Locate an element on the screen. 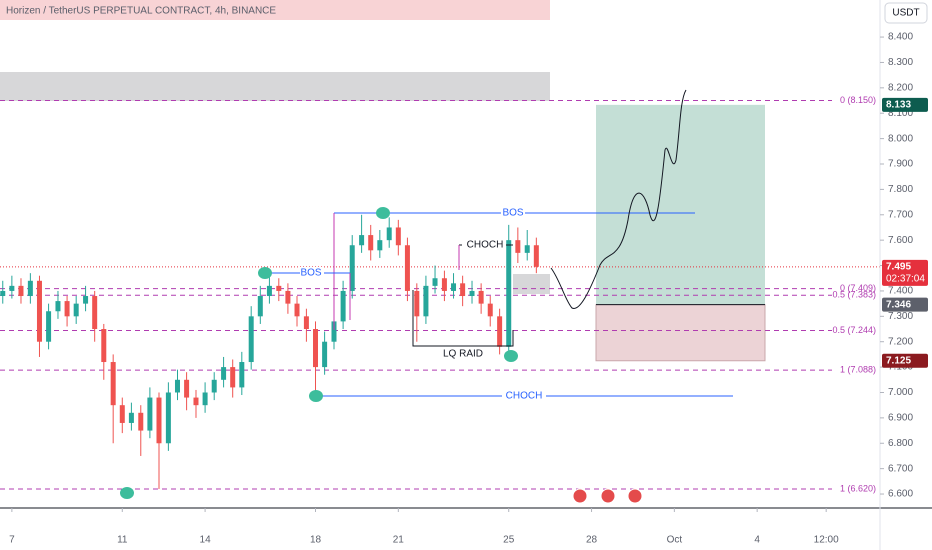 The width and height of the screenshot is (932, 550). y-tick-label: 7.200 is located at coordinates (900, 341).